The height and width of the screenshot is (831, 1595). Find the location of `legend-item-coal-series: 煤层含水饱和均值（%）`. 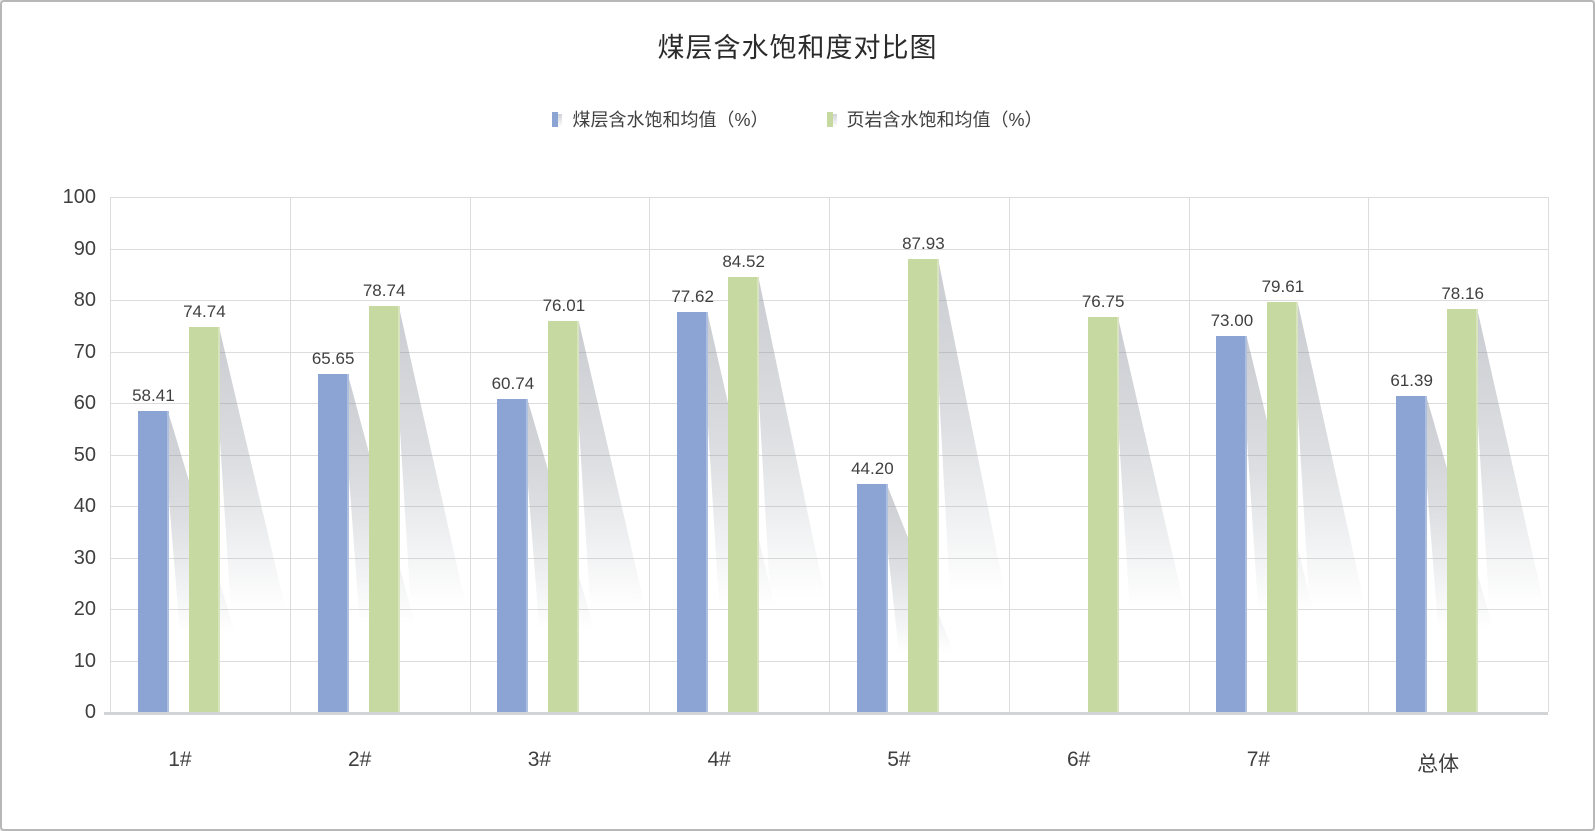

legend-item-coal-series: 煤层含水饱和均值（%） is located at coordinates (660, 119).